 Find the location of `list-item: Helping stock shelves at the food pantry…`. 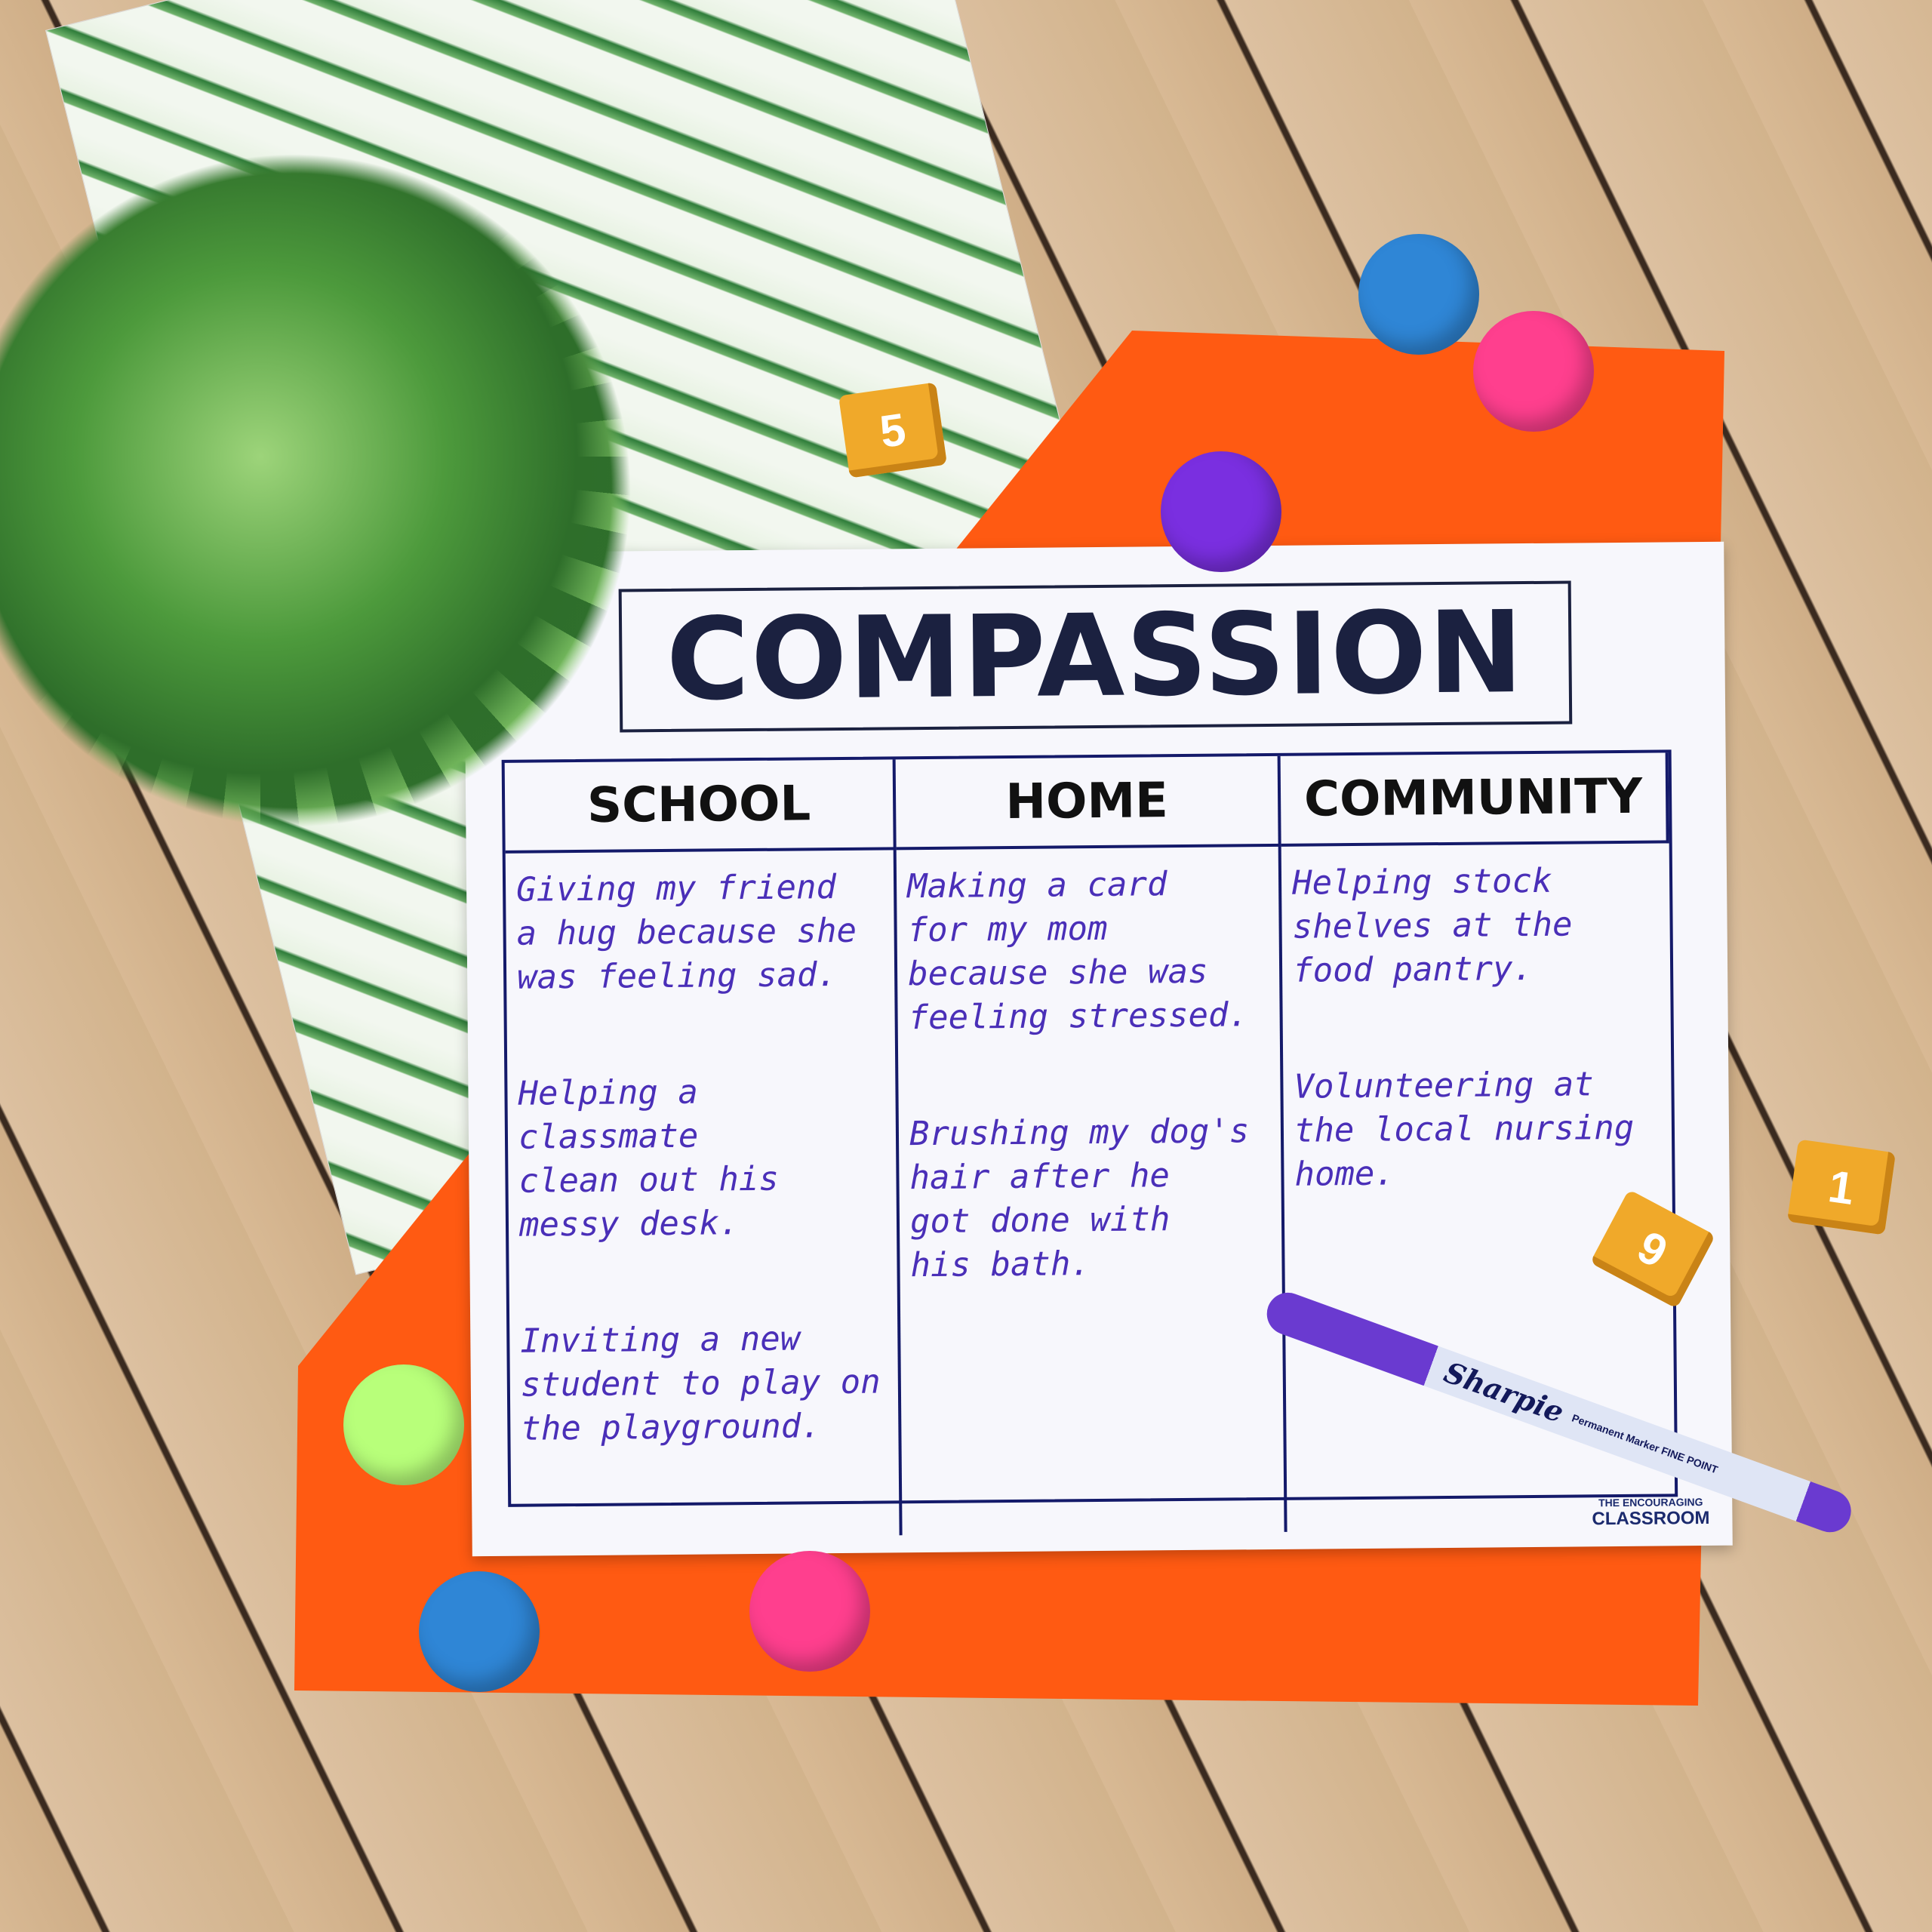

list-item: Helping stock shelves at the food pantry… is located at coordinates (1432, 925).